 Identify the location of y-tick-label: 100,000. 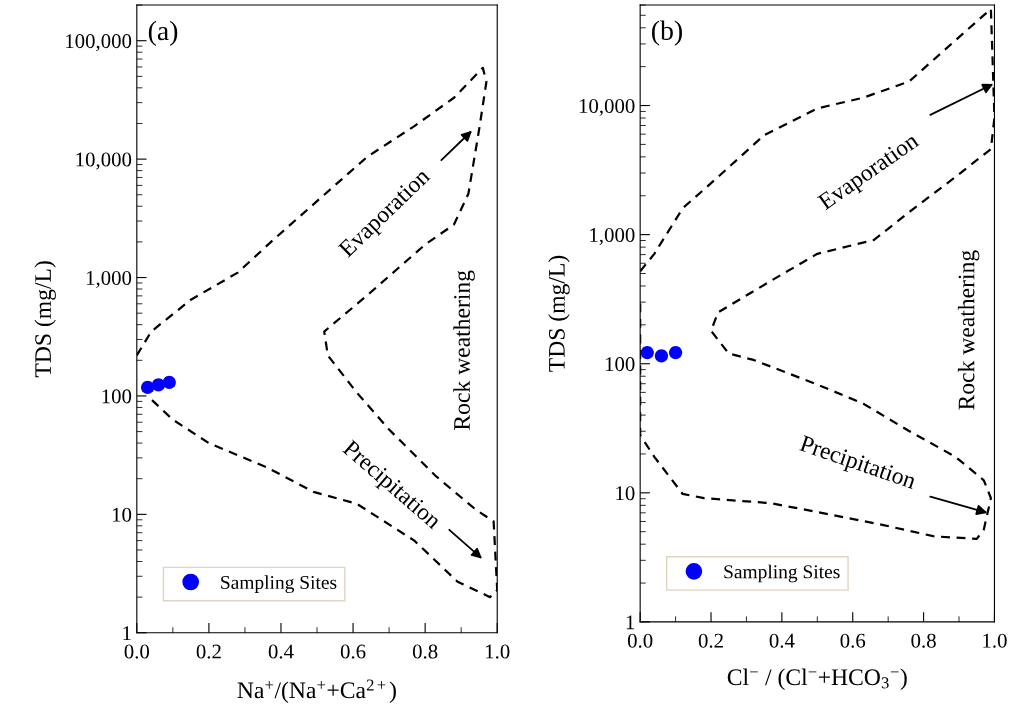
(99, 43).